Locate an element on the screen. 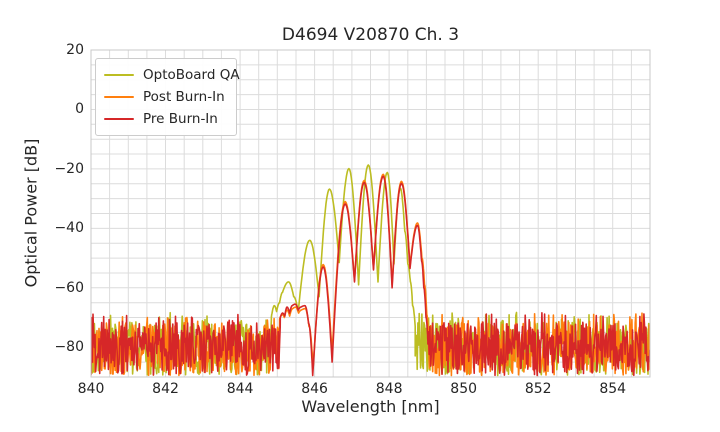 The height and width of the screenshot is (432, 720). legend-line-swatch-pre-burn-in is located at coordinates (119, 119).